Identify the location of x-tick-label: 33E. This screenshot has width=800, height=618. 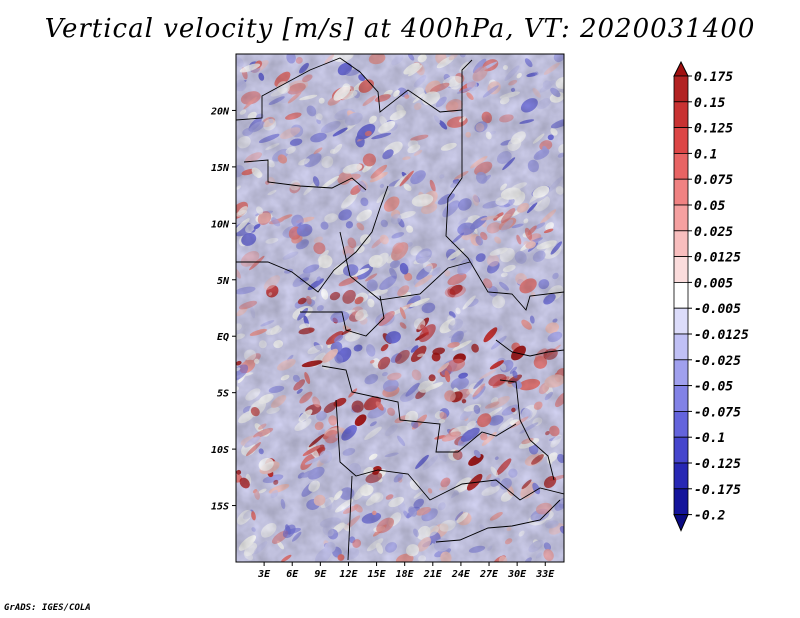
(545, 574).